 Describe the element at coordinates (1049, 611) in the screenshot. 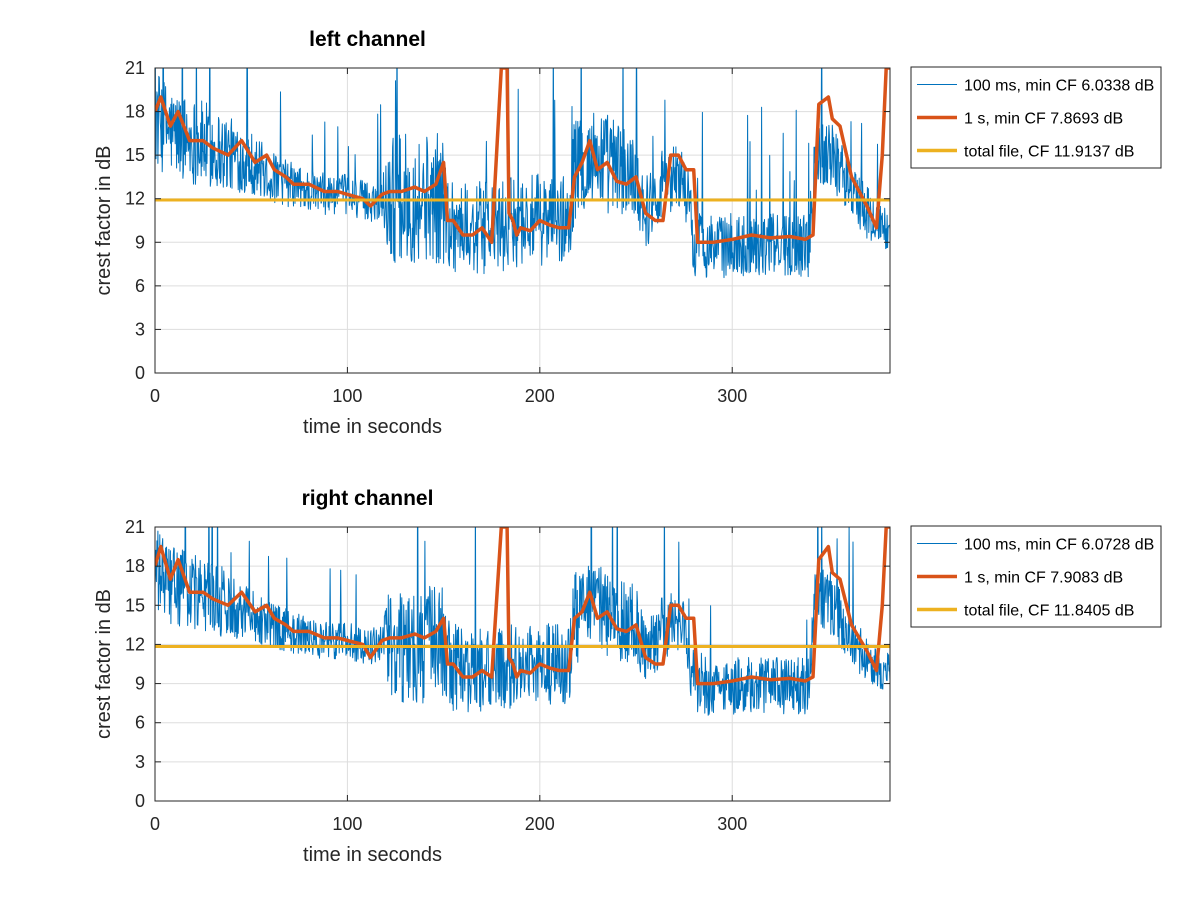

I see `legend-label-total: total file, CF 11.8405 dB` at that location.